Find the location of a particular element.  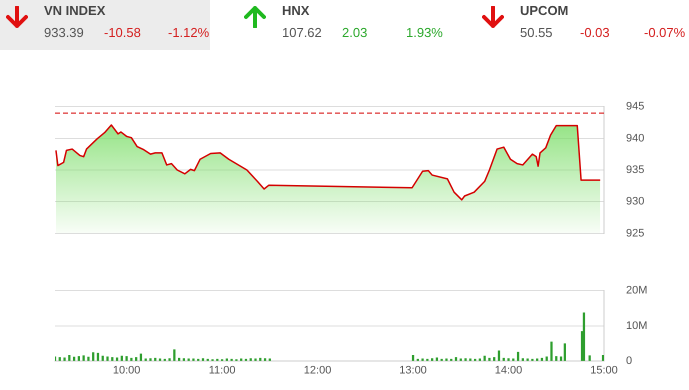

text: HNX is located at coordinates (296, 10).